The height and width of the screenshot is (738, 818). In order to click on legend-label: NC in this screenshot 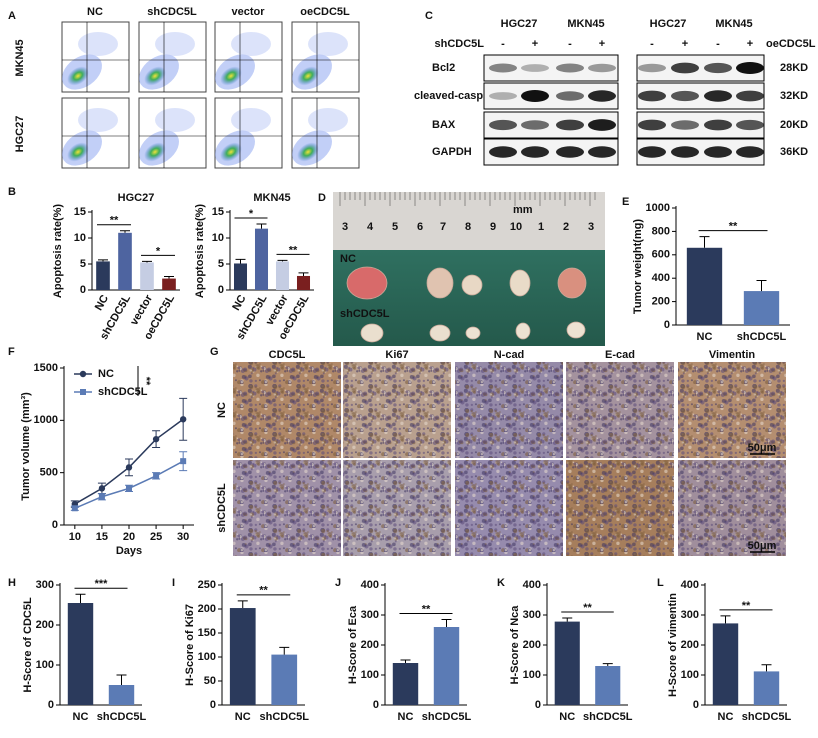, I will do `click(106, 374)`.